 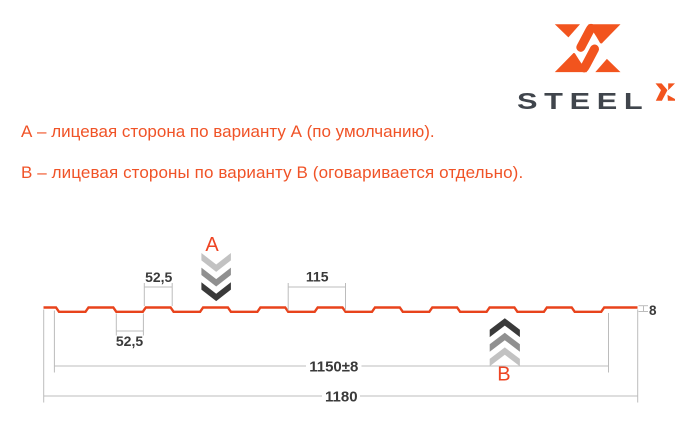 I want to click on svg-text: А, so click(x=212, y=245).